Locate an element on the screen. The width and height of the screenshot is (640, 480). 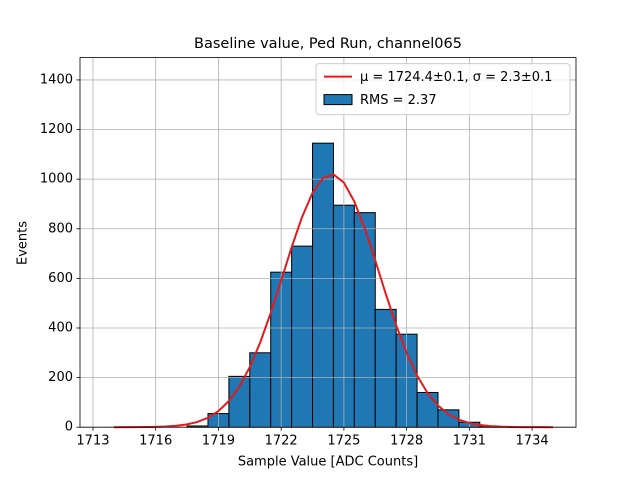
y-tick-label: 800 is located at coordinates (60, 228).